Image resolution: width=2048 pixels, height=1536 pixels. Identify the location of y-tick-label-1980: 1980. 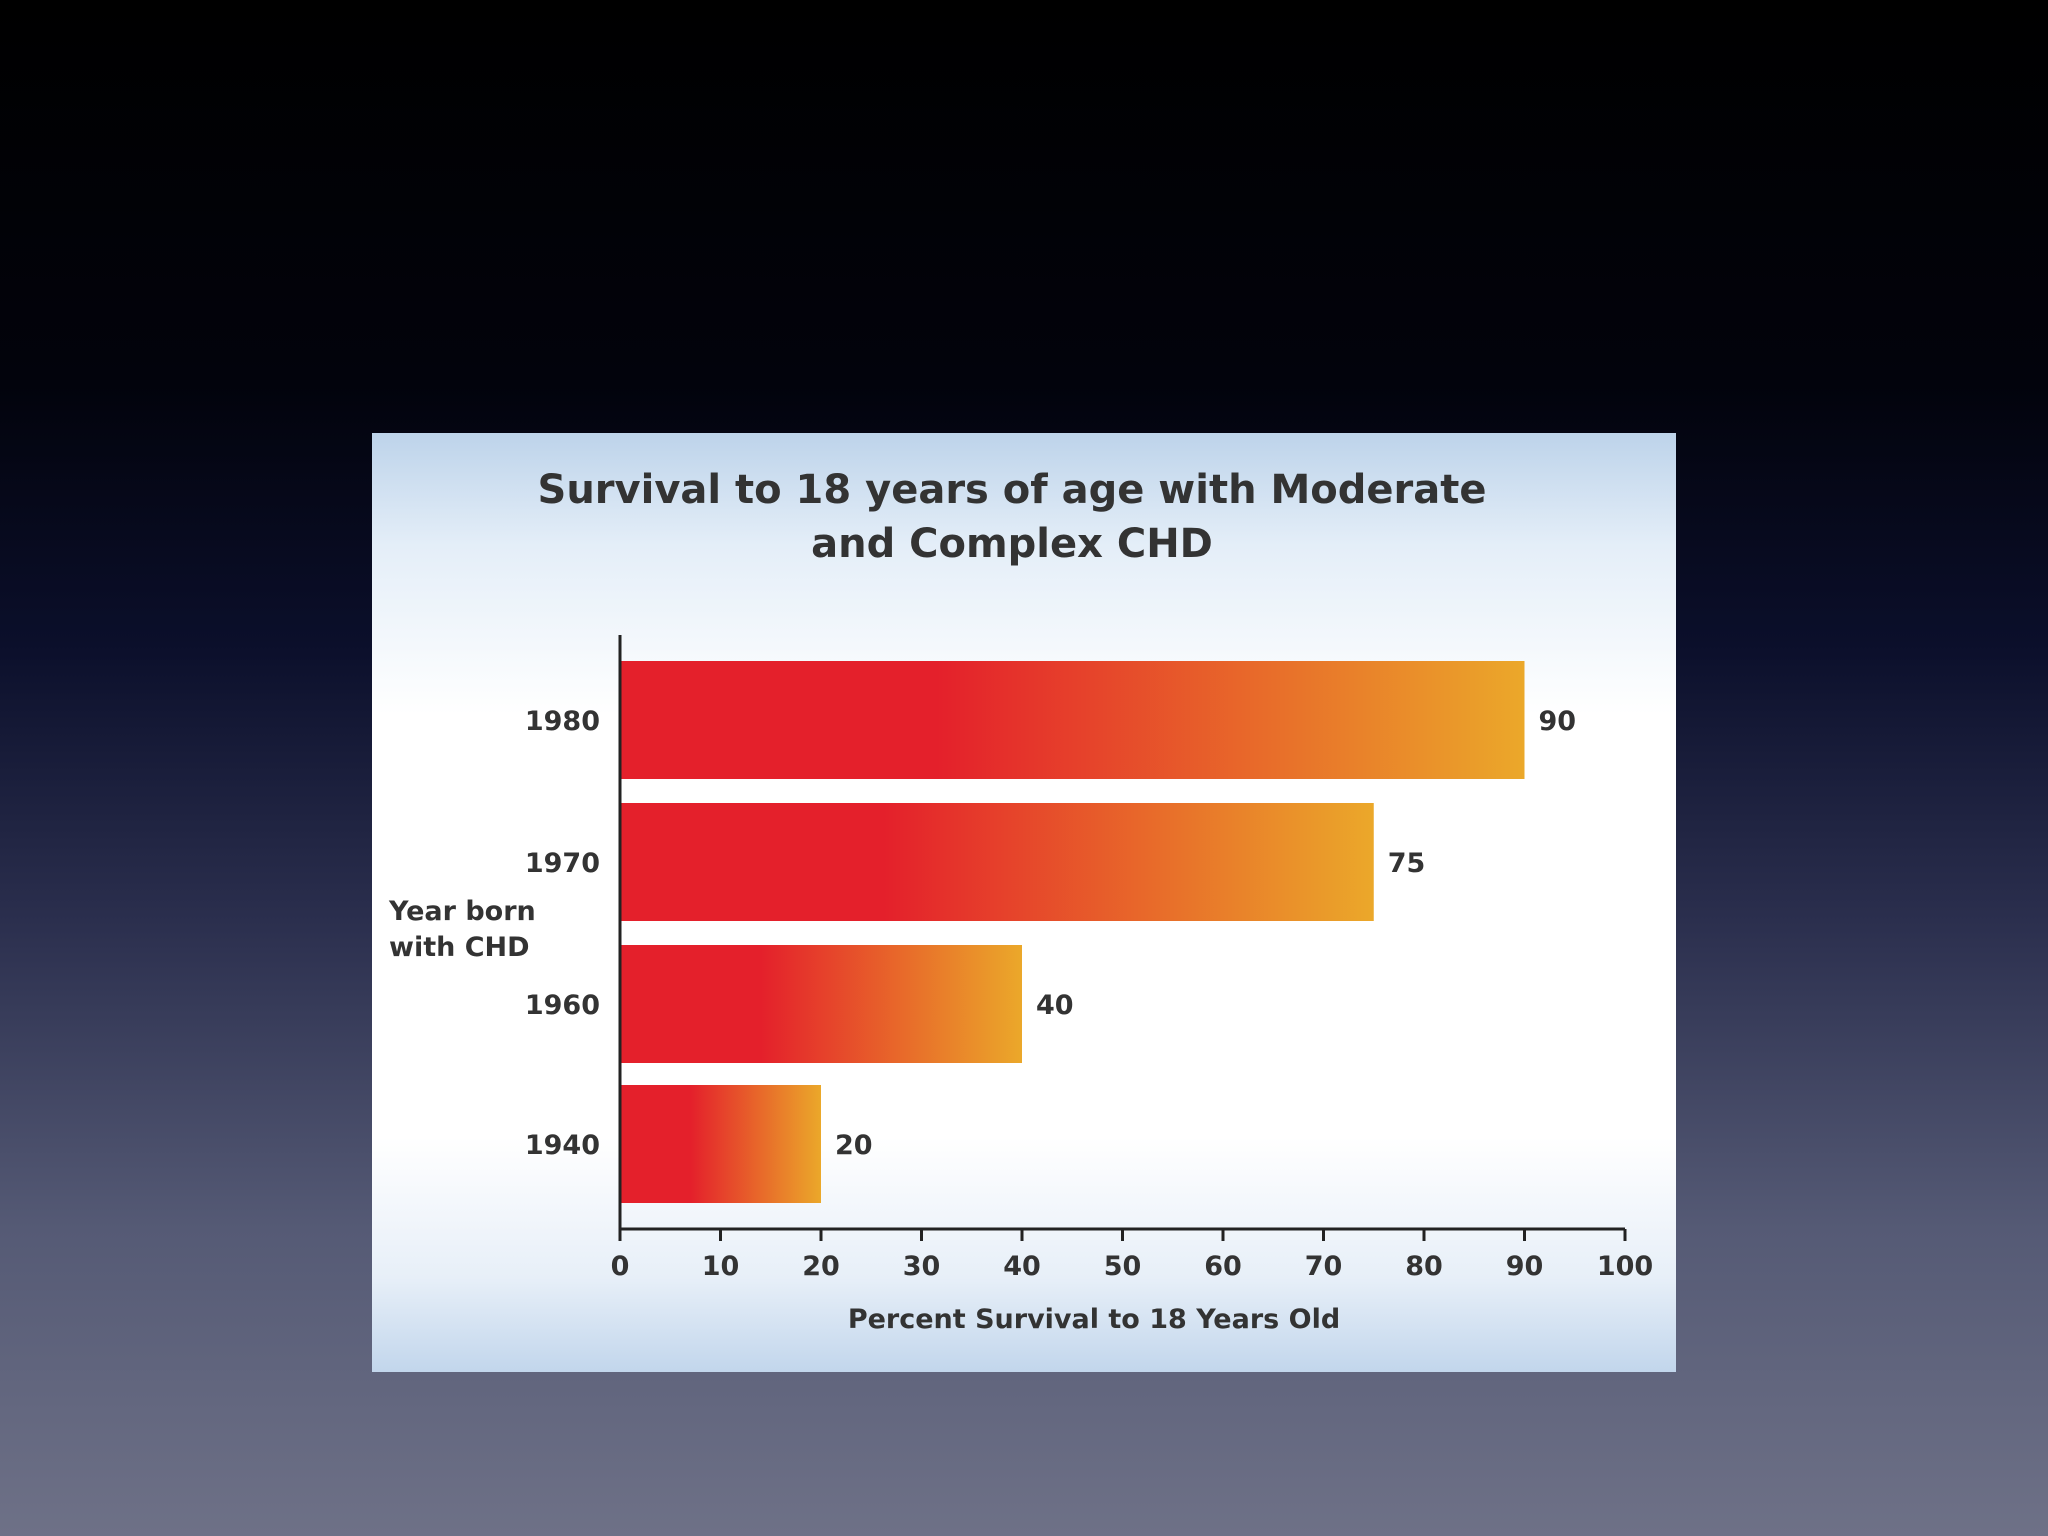
(562, 721).